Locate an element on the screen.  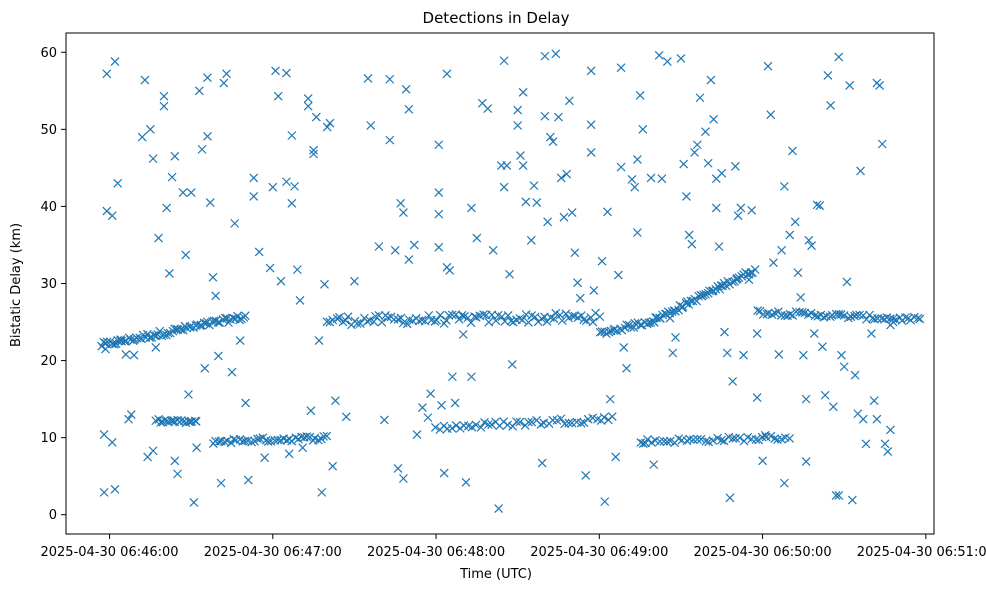
y-tick-label: 0 is located at coordinates (53, 515).